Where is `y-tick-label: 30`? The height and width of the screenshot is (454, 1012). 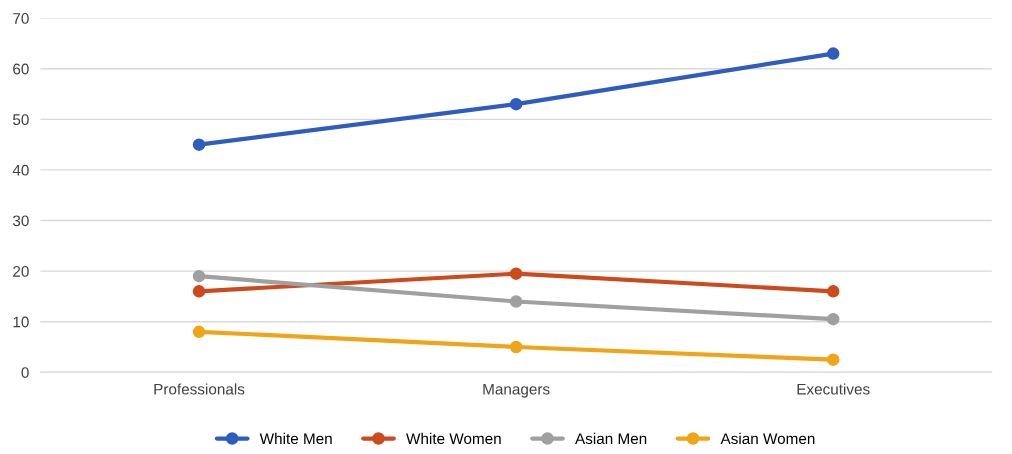 y-tick-label: 30 is located at coordinates (20, 221).